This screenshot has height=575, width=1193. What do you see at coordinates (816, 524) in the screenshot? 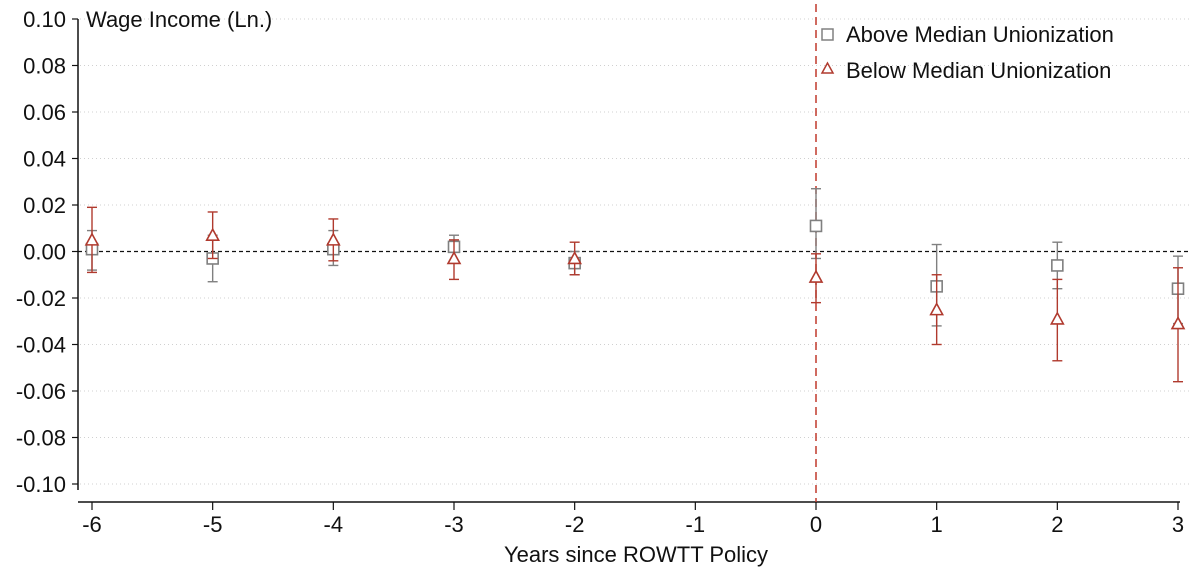
I see `x-tick-label-0: 0` at bounding box center [816, 524].